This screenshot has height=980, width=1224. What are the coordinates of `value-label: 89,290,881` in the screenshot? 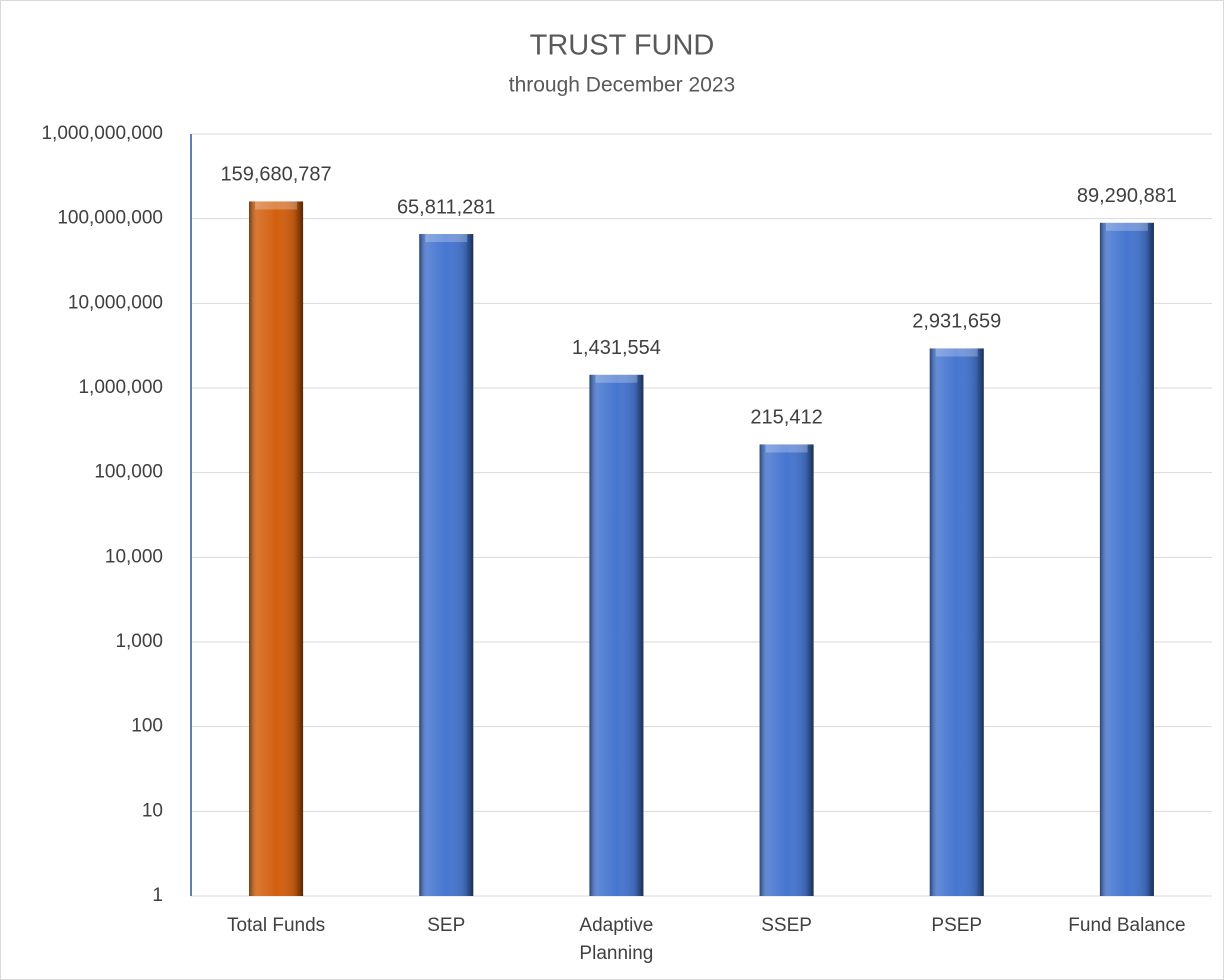 It's located at (1127, 196).